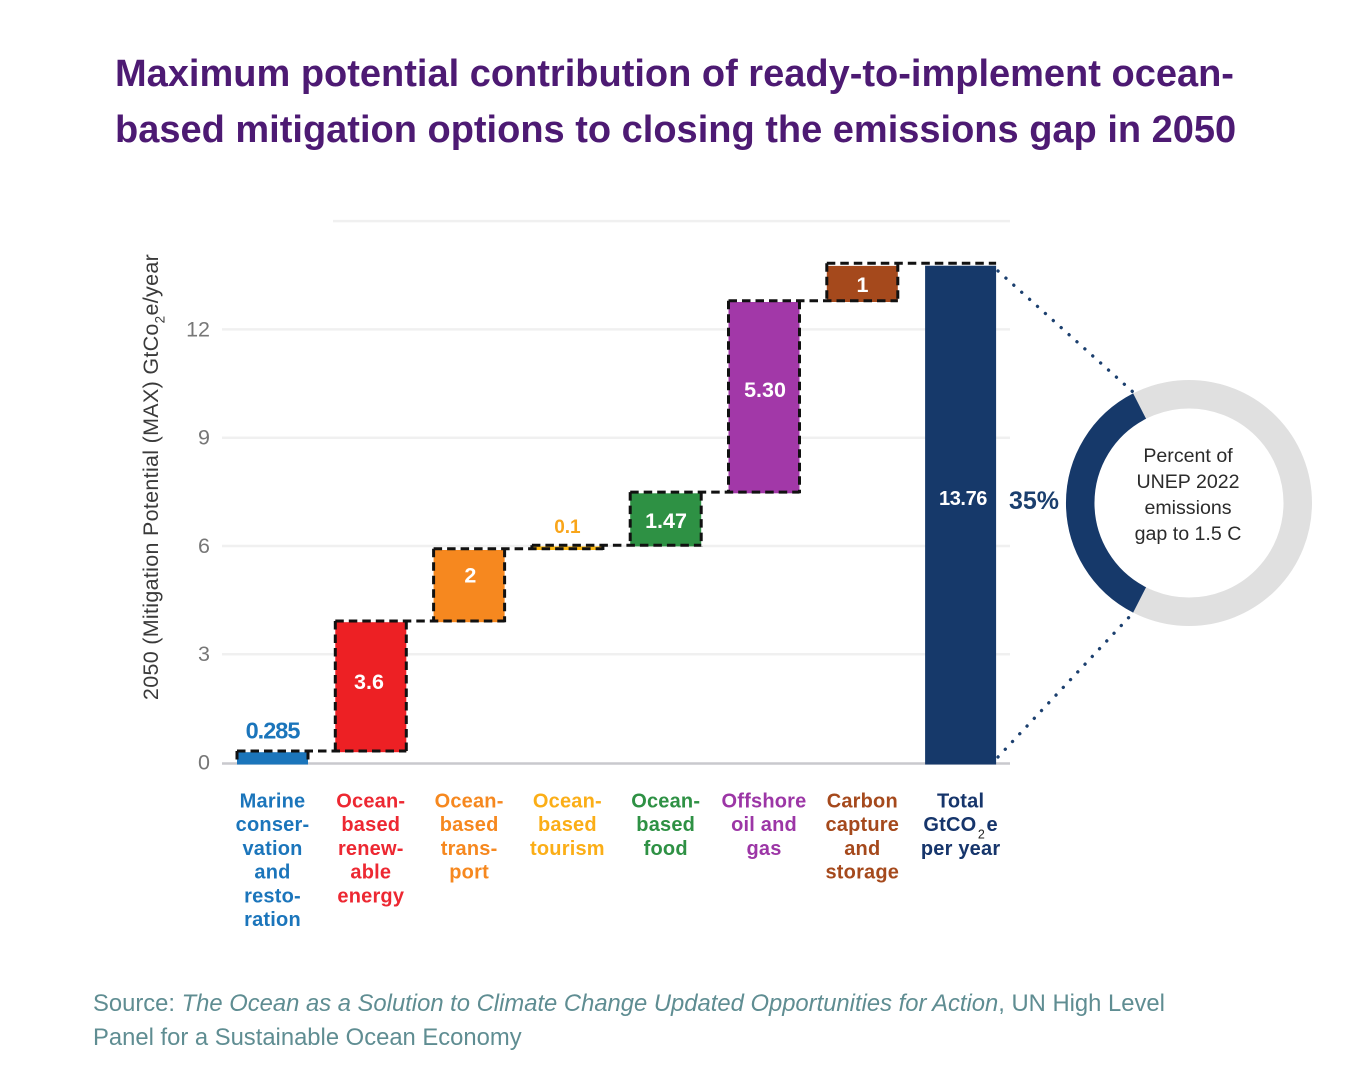 The height and width of the screenshot is (1082, 1358). I want to click on svg-text: 2, so click(470, 576).